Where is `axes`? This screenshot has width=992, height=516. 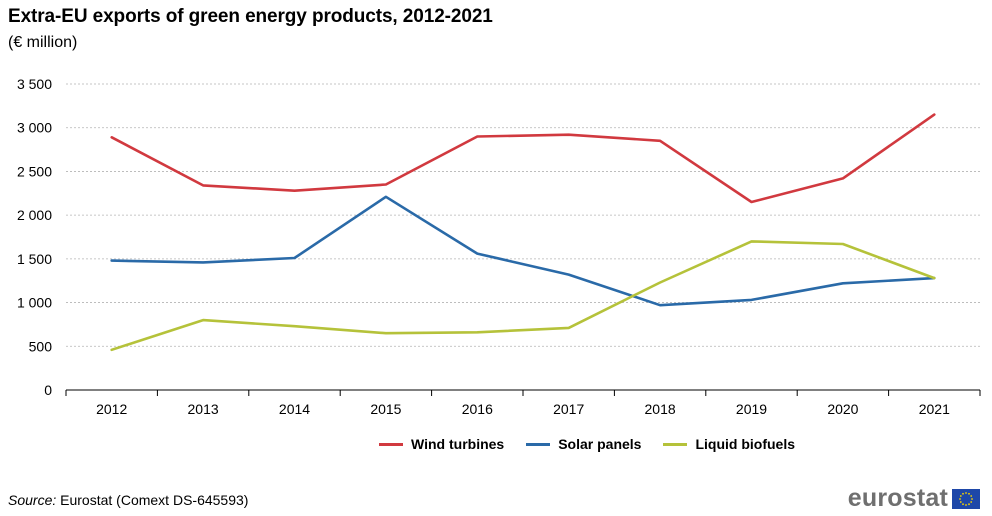 axes is located at coordinates (523, 392).